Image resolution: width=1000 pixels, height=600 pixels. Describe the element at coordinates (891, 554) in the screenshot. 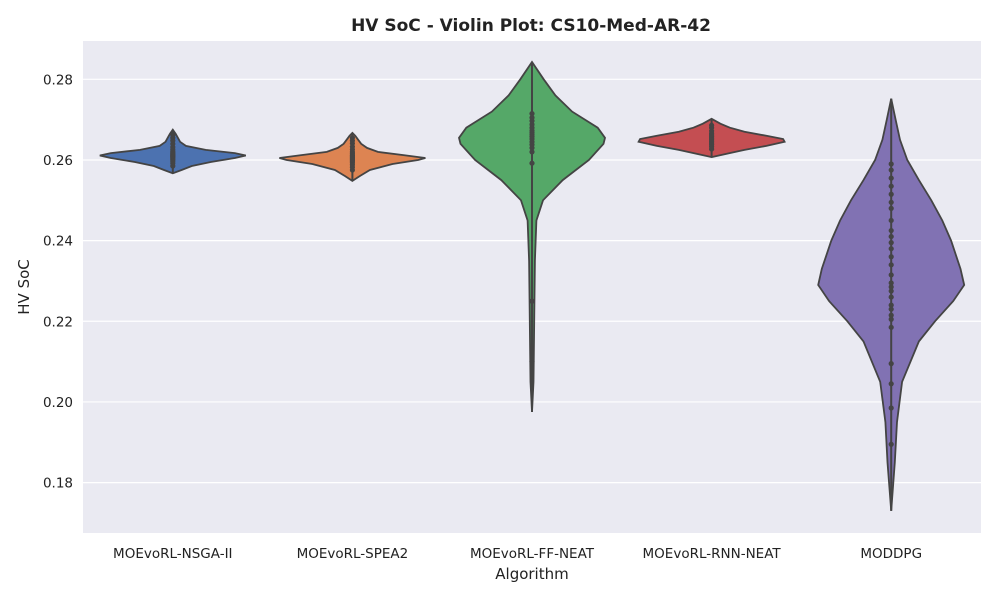

I see `x-tick-label: MODDPG` at that location.